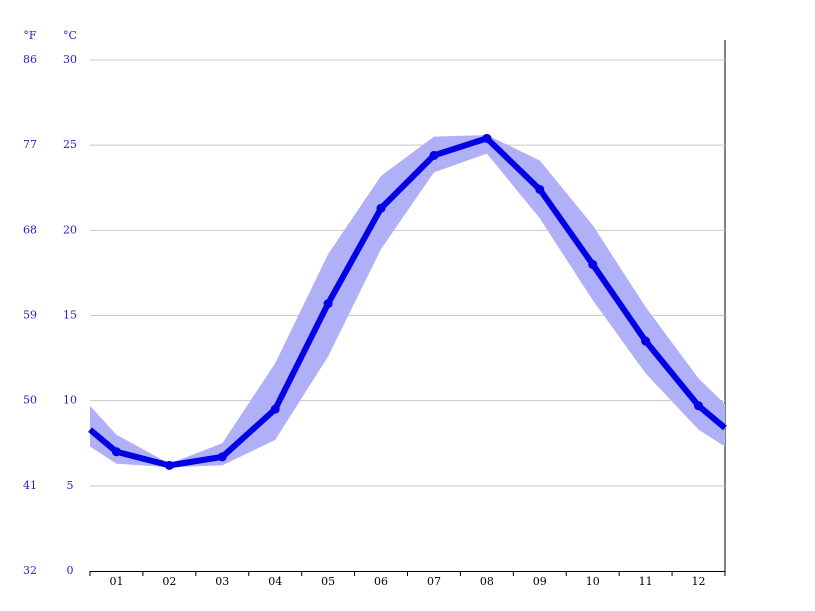 Image resolution: width=815 pixels, height=611 pixels. I want to click on x-tick-label: 12, so click(699, 581).